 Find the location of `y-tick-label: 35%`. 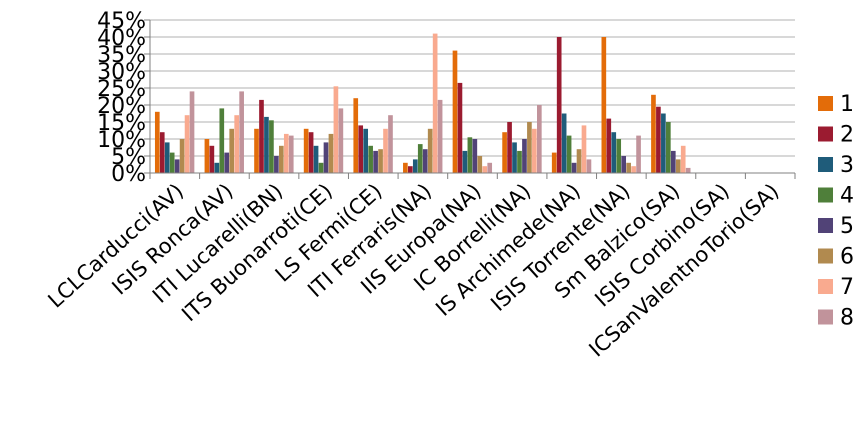

y-tick-label: 35% is located at coordinates (121, 55).